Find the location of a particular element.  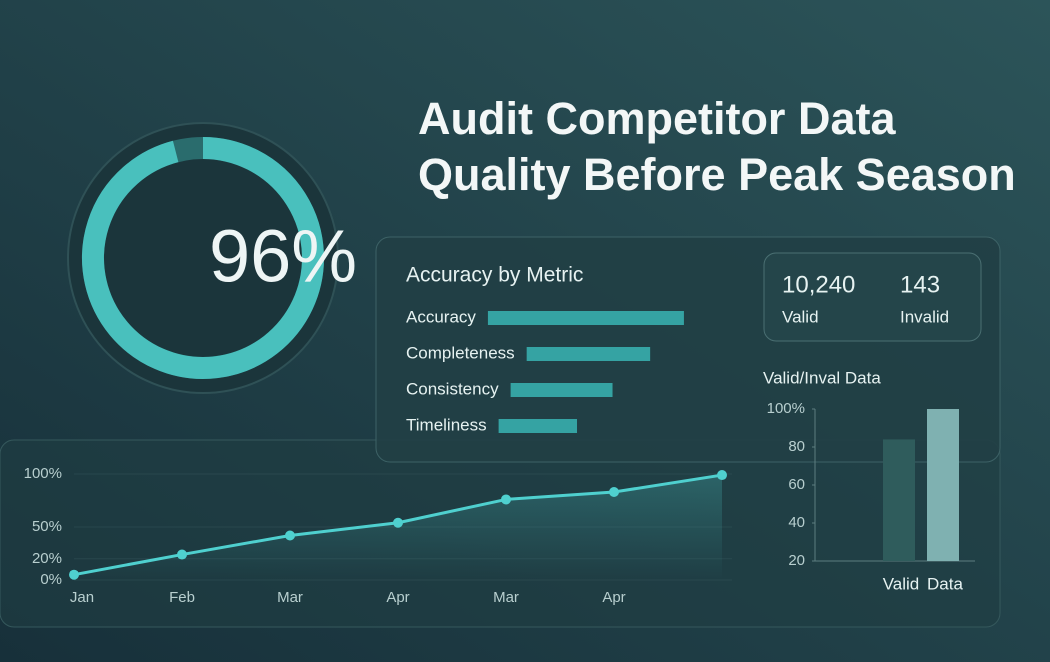

stats-card is located at coordinates (872, 297).